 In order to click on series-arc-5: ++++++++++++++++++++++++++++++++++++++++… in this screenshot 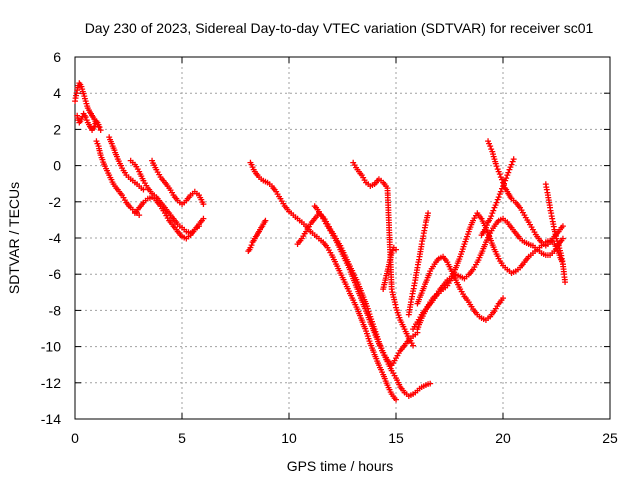, I will do `click(169, 217)`.